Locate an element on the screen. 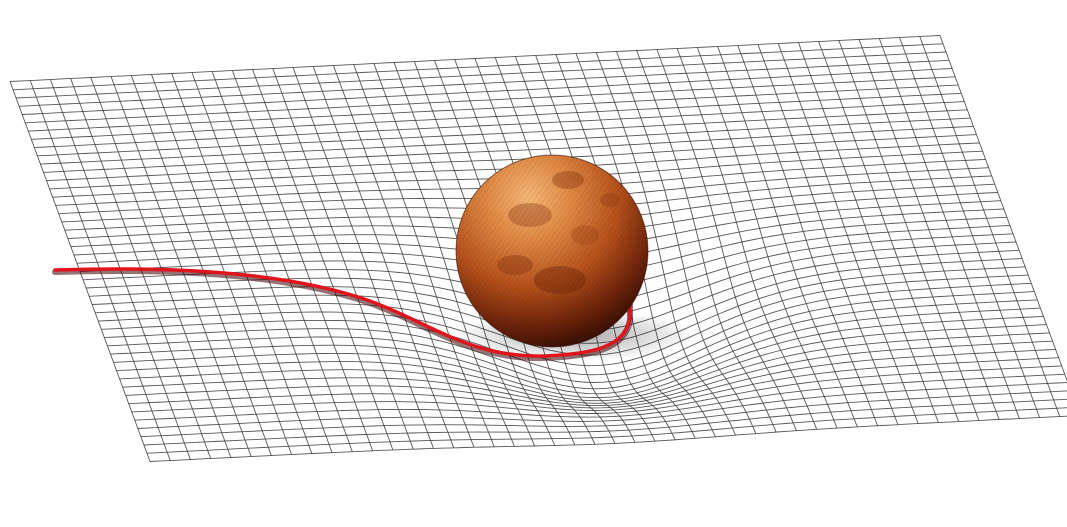  curved-trajectory is located at coordinates (342, 312).